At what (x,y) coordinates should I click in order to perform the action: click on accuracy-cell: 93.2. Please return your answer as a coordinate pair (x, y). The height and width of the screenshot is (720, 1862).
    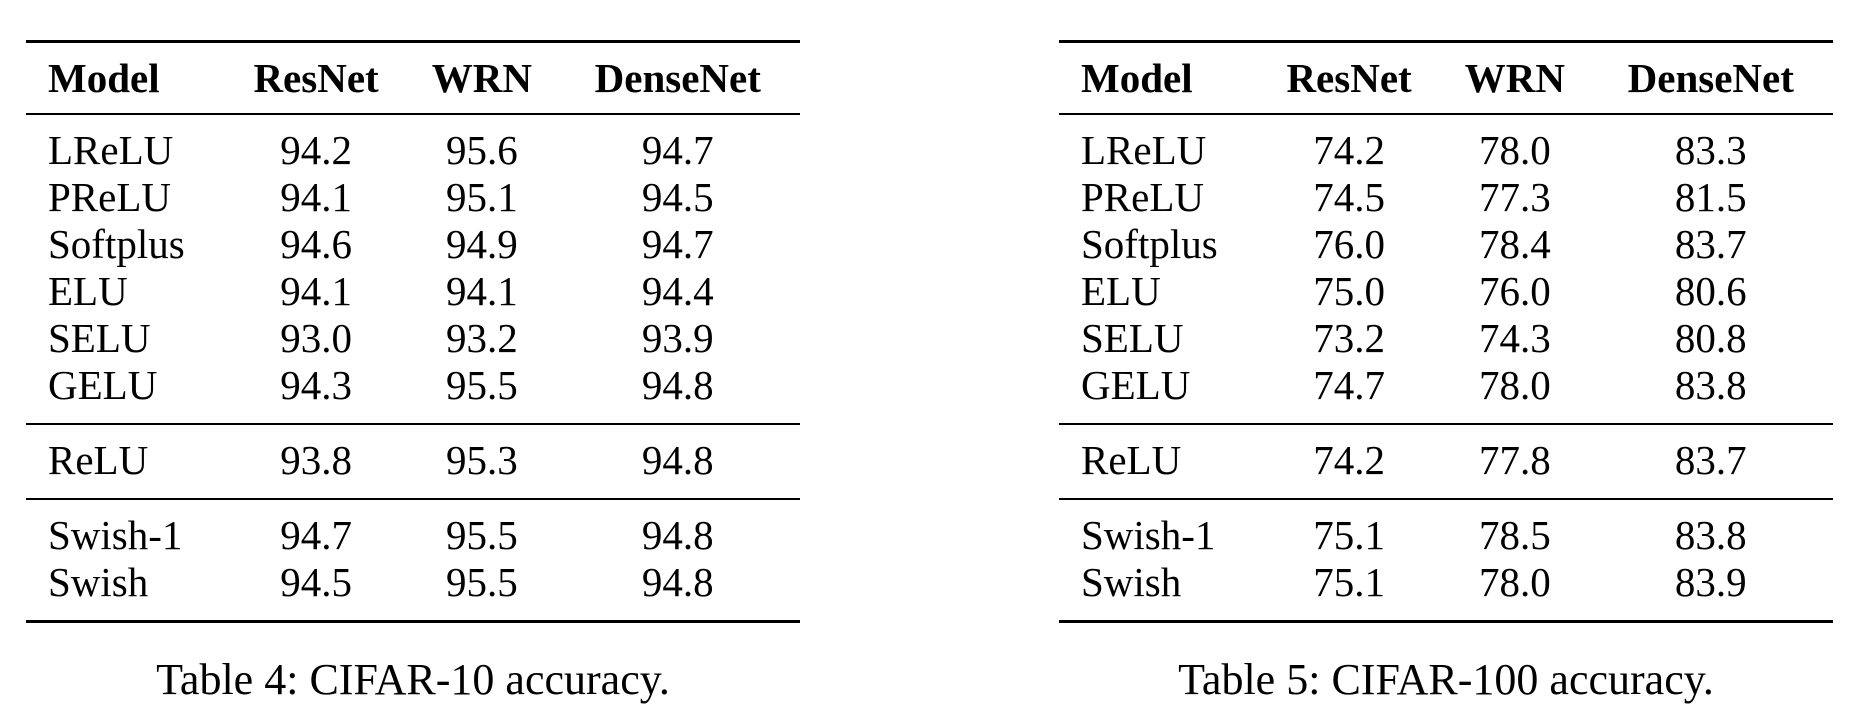
    Looking at the image, I should click on (481, 338).